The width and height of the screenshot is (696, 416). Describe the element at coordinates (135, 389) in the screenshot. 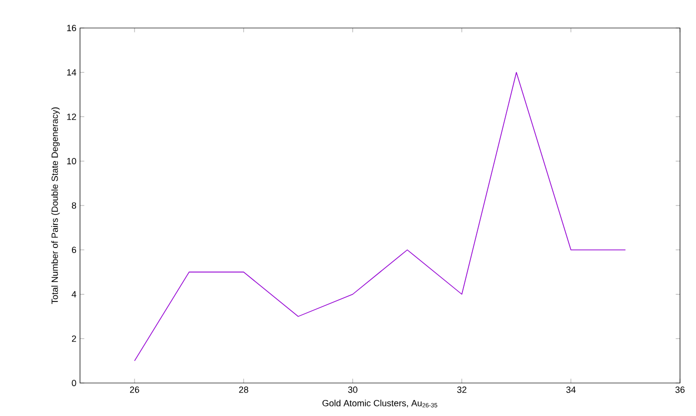

I see `x-tick-label: 26` at that location.